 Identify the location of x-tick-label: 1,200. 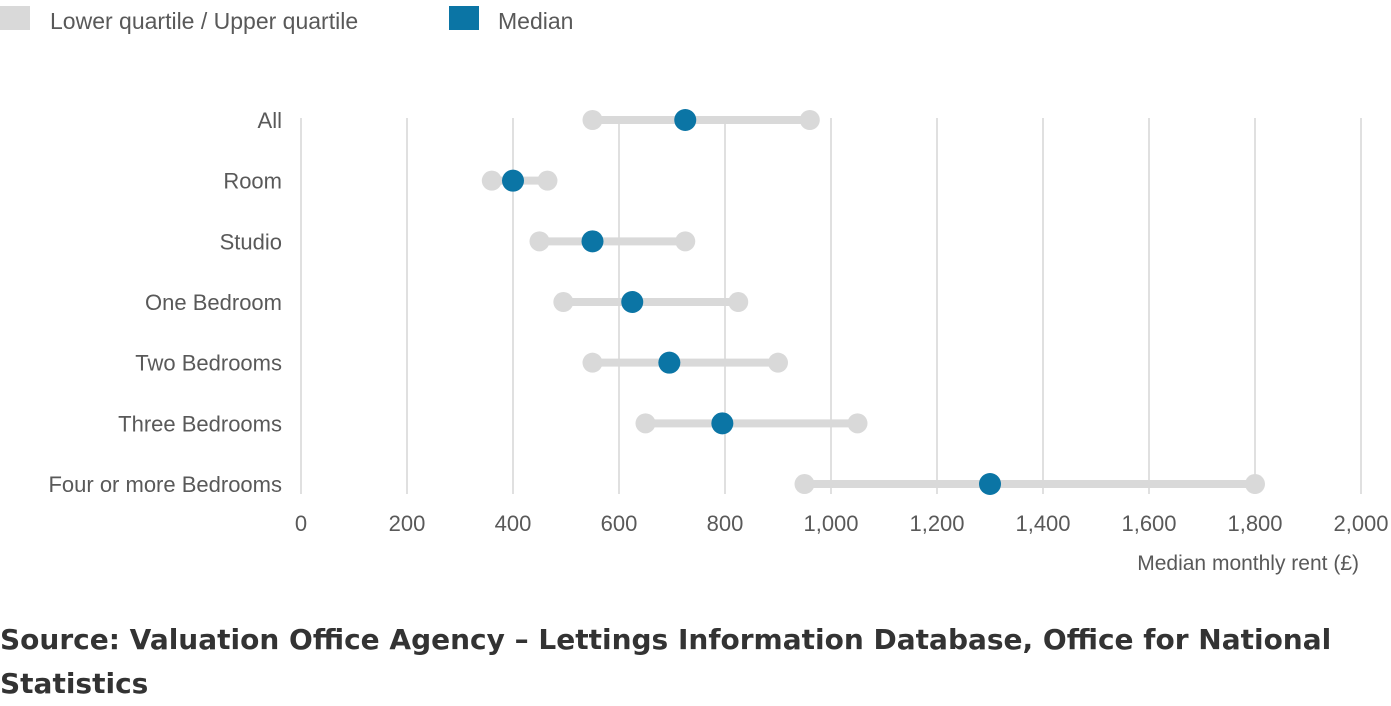
(936, 523).